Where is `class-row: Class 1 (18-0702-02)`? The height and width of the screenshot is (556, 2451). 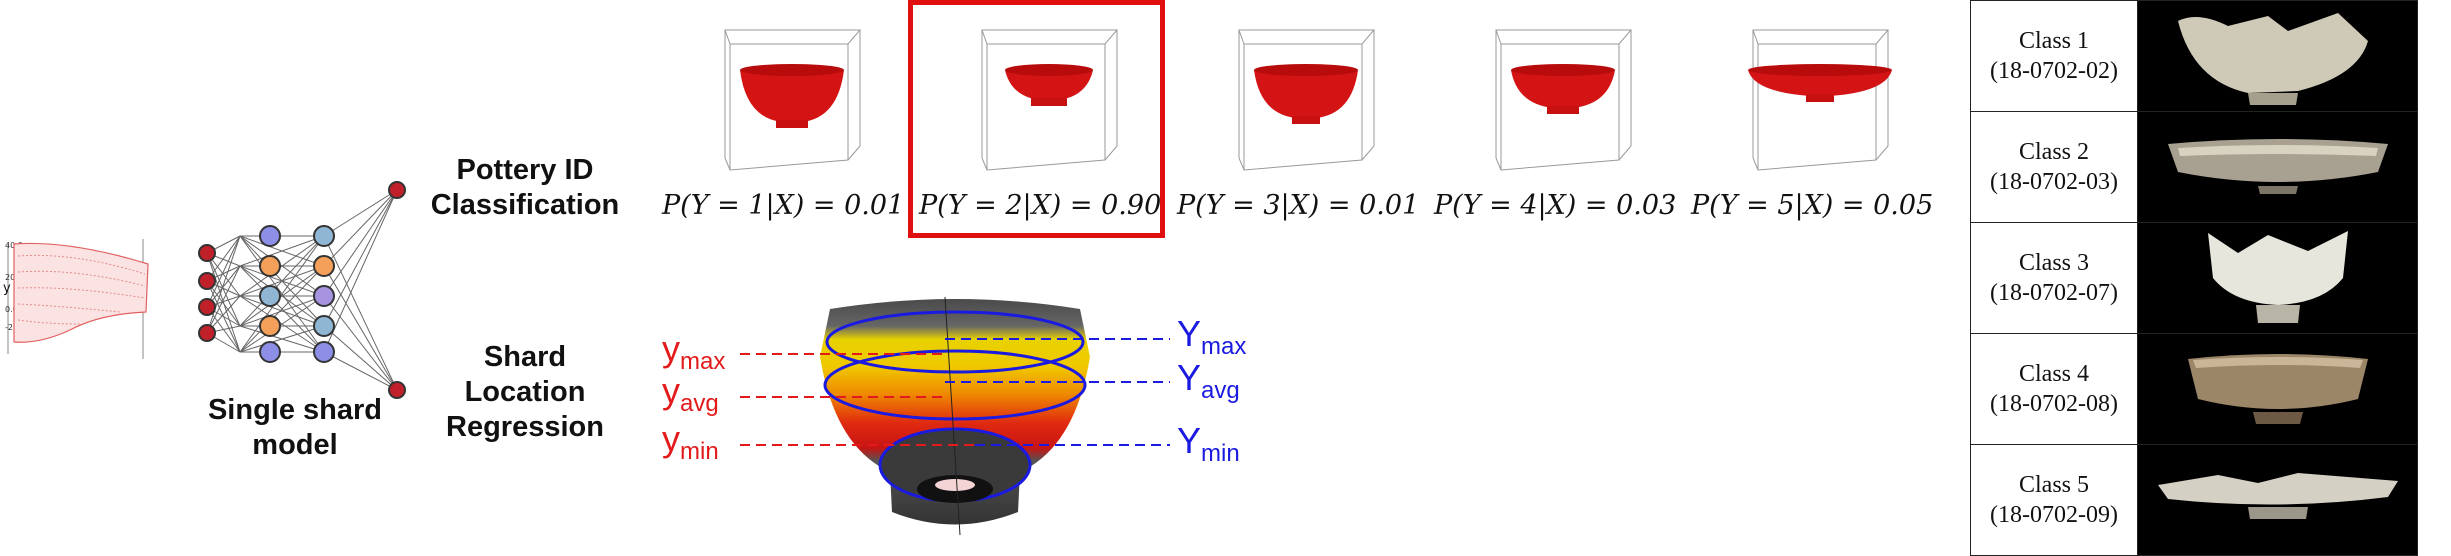 class-row: Class 1 (18-0702-02) is located at coordinates (2194, 56).